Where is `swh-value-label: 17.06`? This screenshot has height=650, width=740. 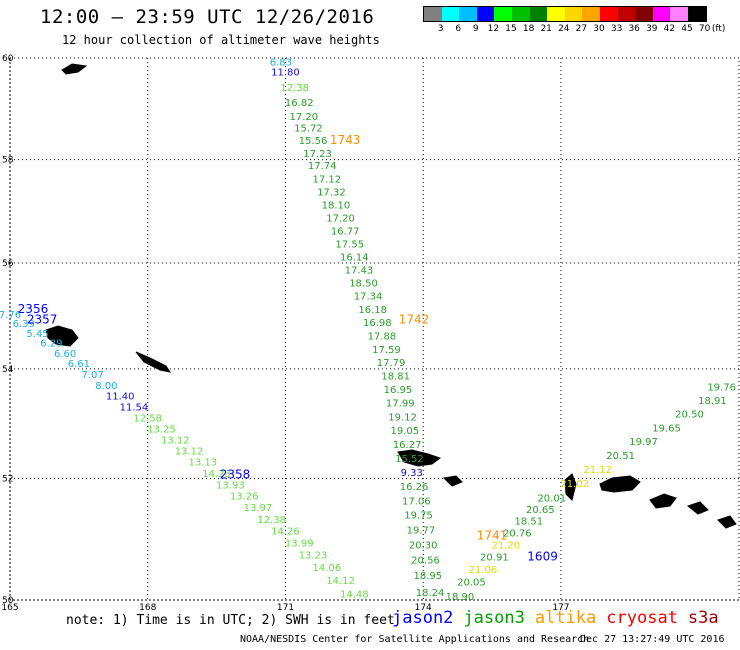 swh-value-label: 17.06 is located at coordinates (416, 501).